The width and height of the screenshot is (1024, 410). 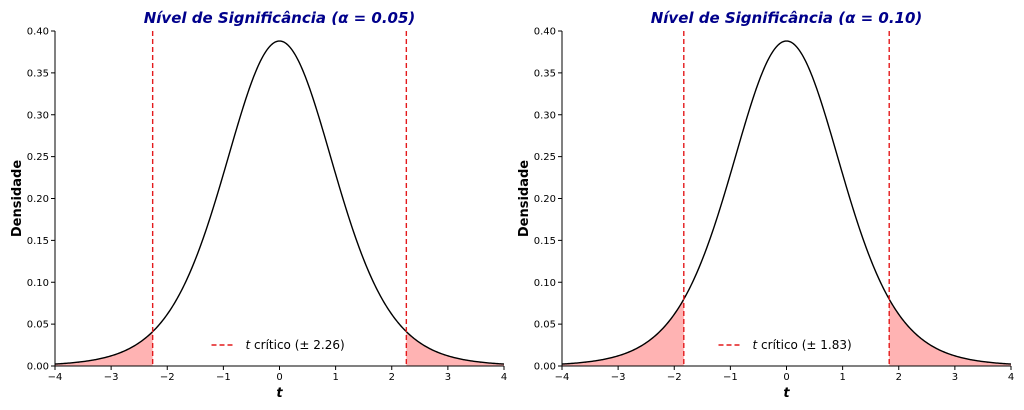 I want to click on legend-label: t crítico (± 2.26), so click(x=295, y=345).